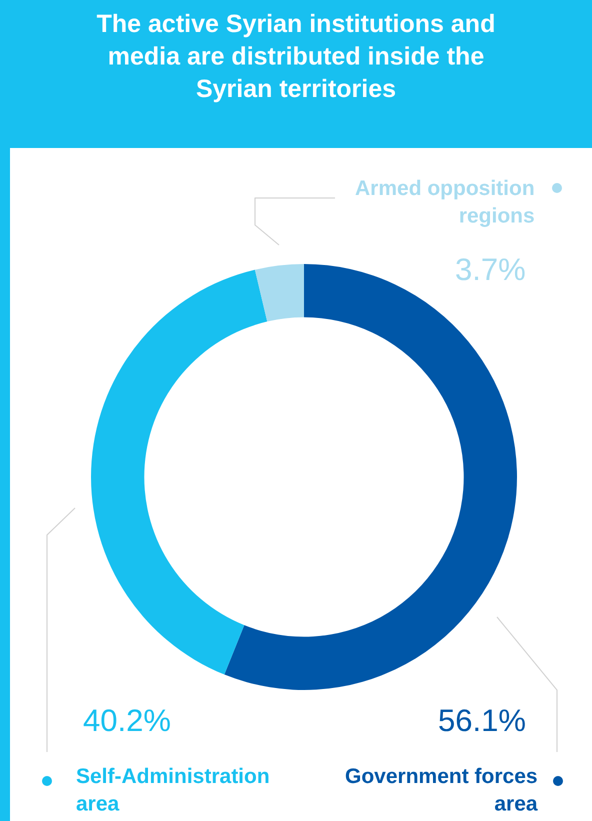 The height and width of the screenshot is (821, 592). I want to click on data-label: 56.1%, so click(482, 720).